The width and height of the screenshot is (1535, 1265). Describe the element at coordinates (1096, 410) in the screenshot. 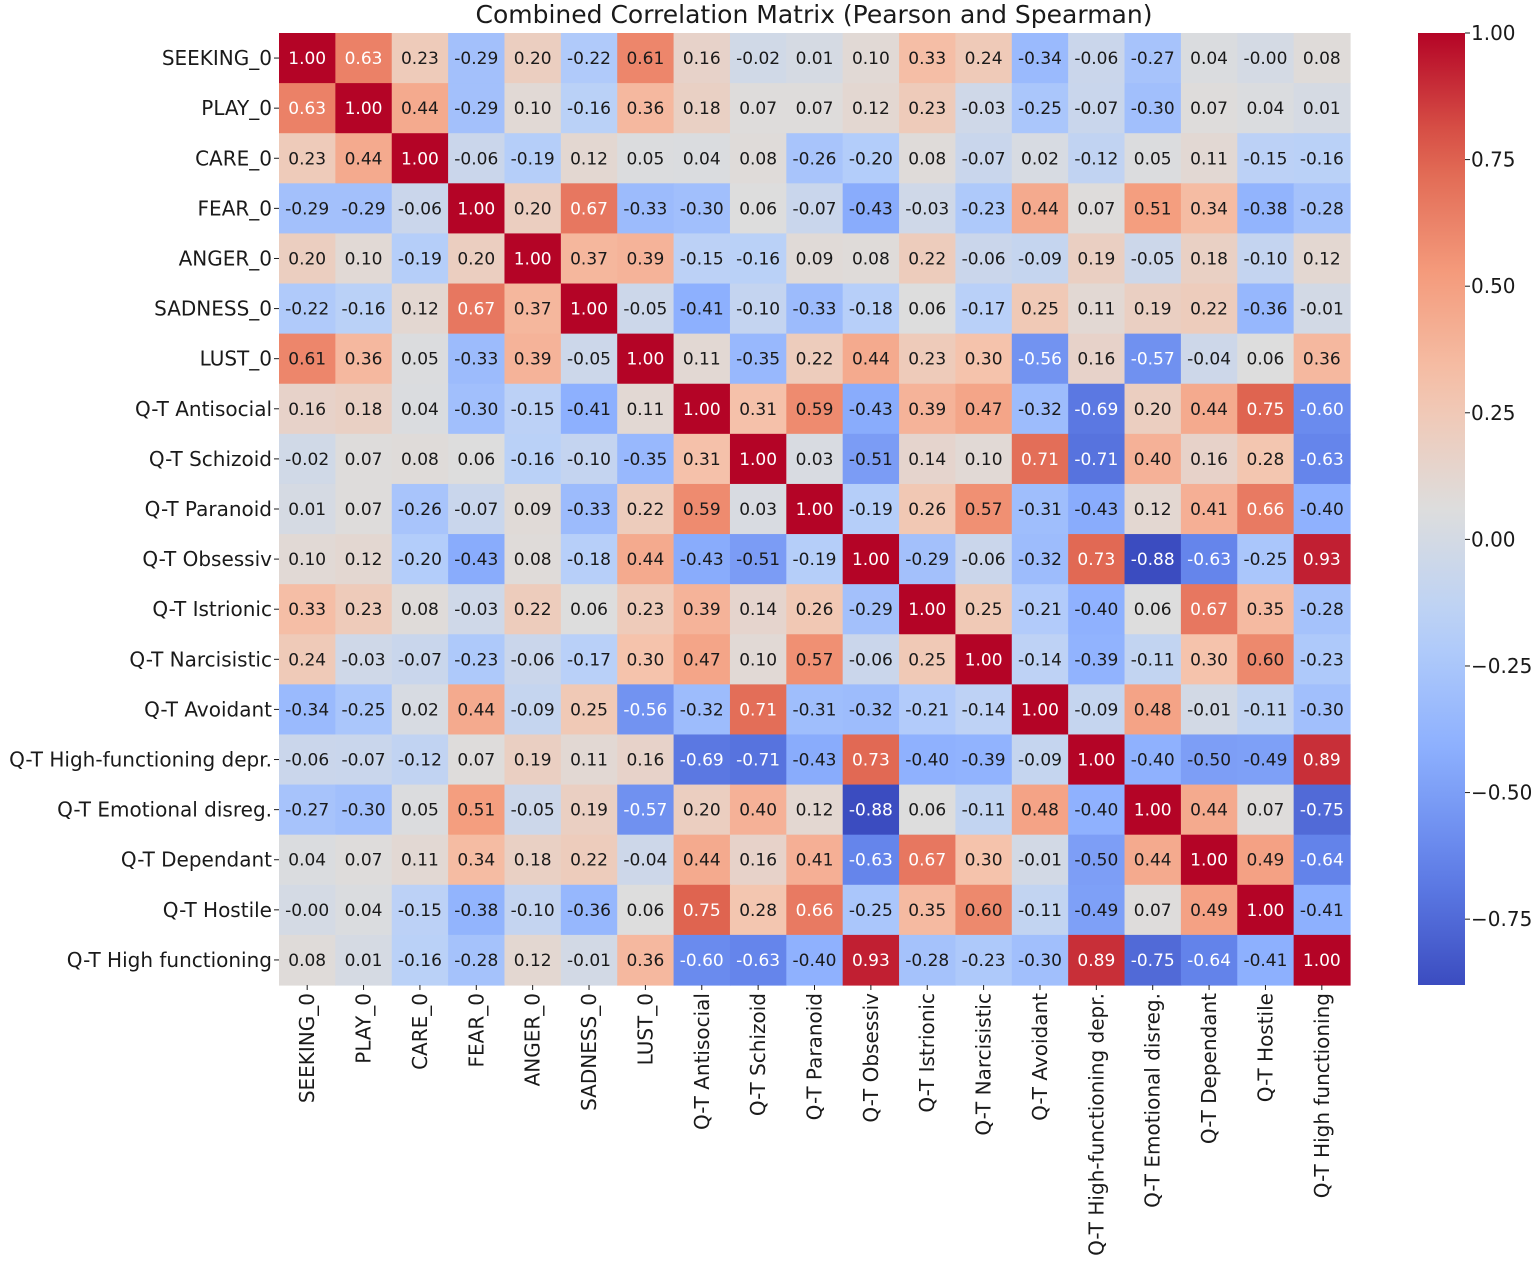

I see `cell-value-label: -0.69` at that location.